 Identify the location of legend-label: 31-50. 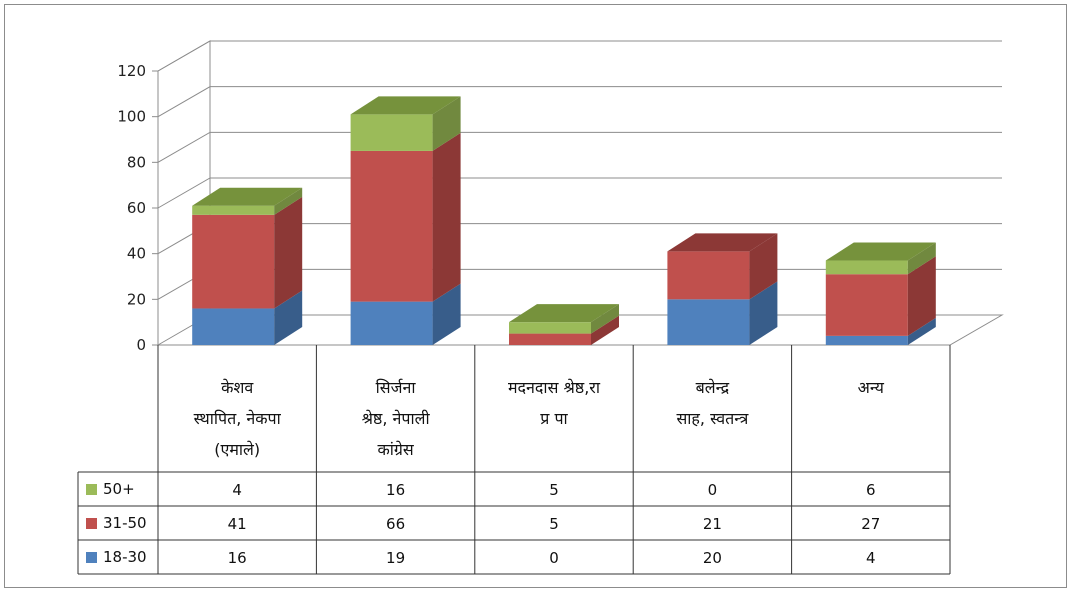
(125, 523).